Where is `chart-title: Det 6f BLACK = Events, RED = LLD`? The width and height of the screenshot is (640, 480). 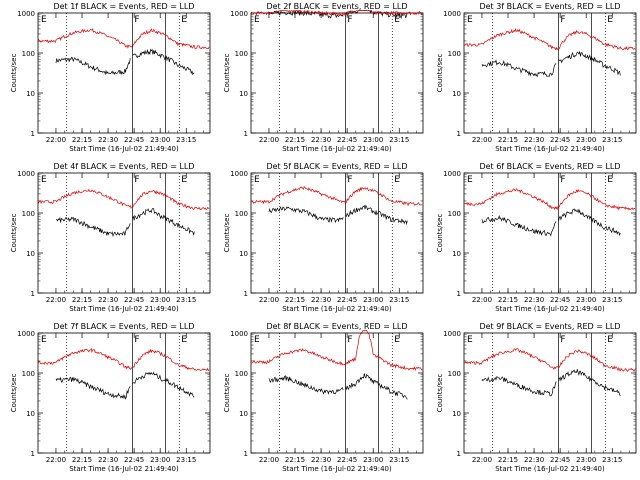 chart-title: Det 6f BLACK = Events, RED = LLD is located at coordinates (549, 166).